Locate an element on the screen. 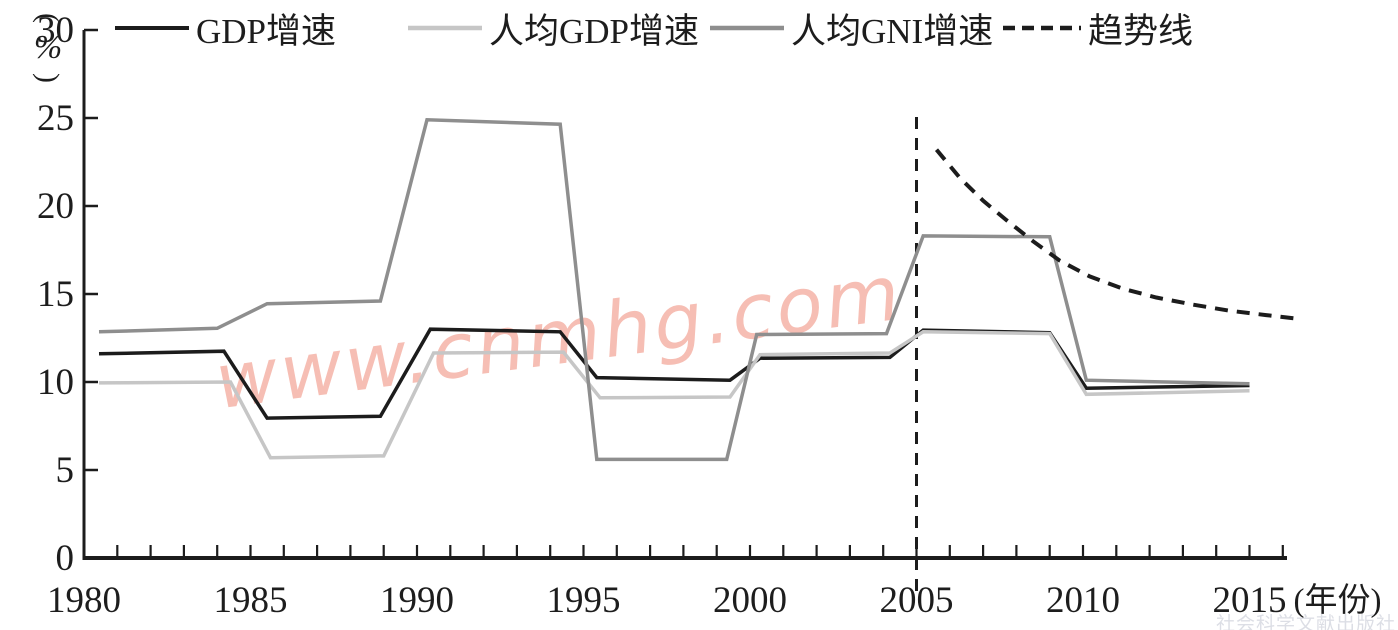  legend-item-gni-per-capita: 人均GNI增速 is located at coordinates (851, 29).